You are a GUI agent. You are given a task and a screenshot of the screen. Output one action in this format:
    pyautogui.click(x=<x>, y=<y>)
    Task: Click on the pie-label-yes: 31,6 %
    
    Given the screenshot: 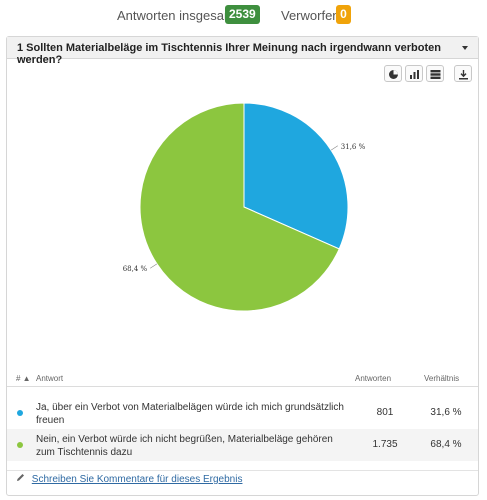 What is the action you would take?
    pyautogui.click(x=353, y=147)
    